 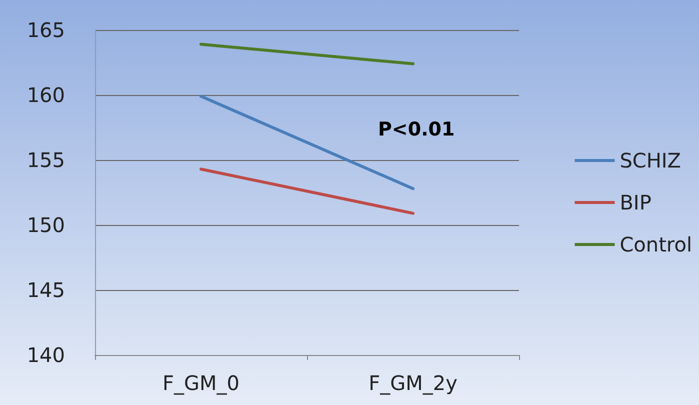 I want to click on x-tick-label: F_GM_2y, so click(x=413, y=383).